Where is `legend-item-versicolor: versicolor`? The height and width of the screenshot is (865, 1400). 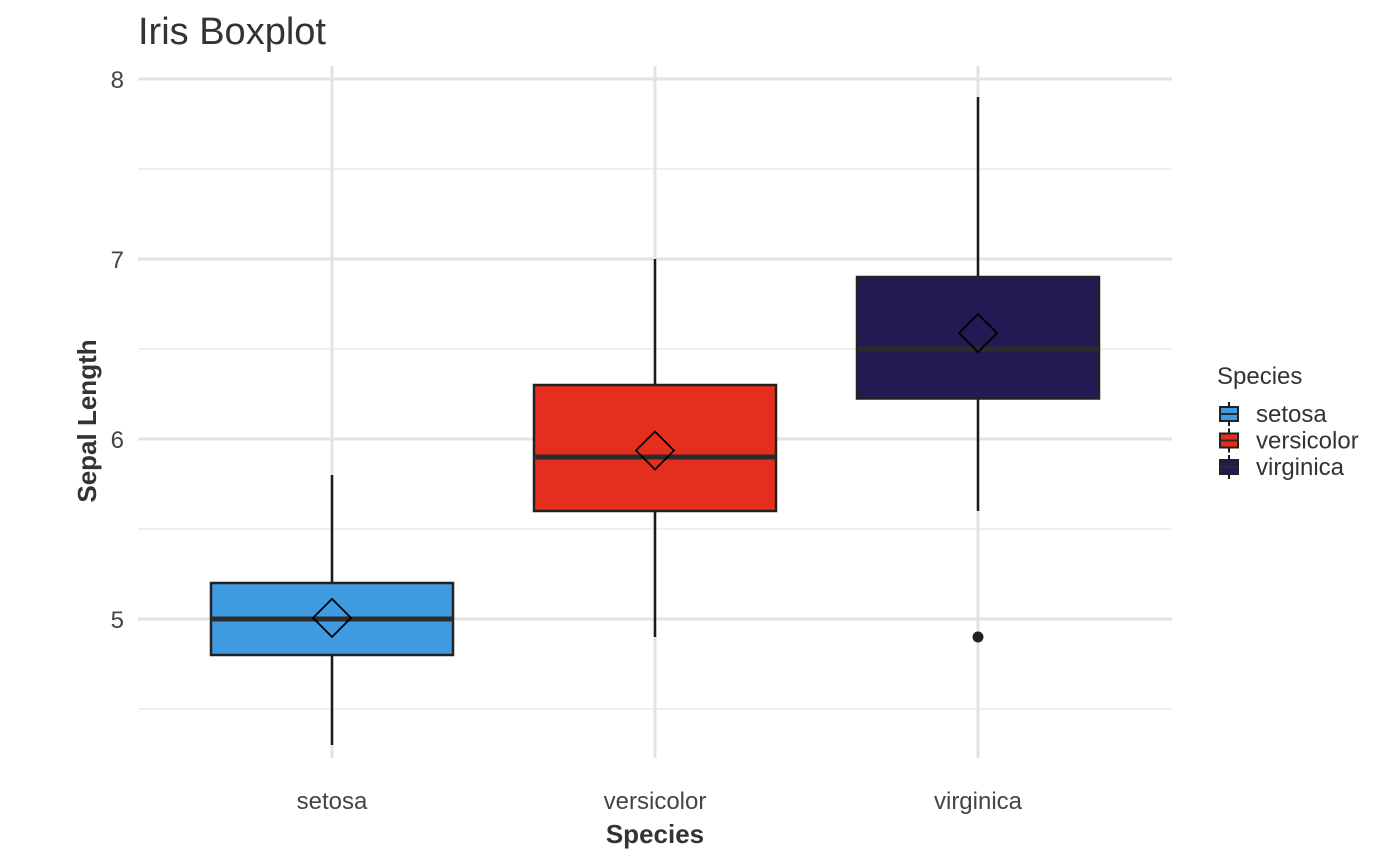 legend-item-versicolor: versicolor is located at coordinates (1289, 441).